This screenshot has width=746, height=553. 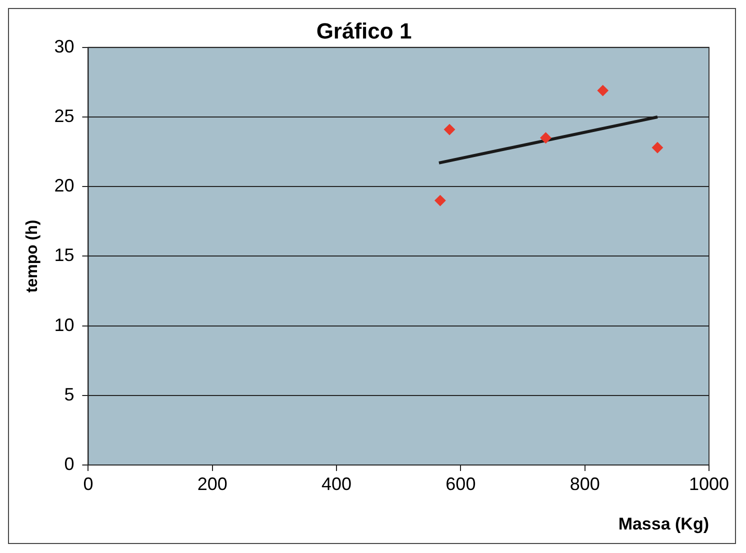 I want to click on y-tick-label: 30, so click(x=64, y=46).